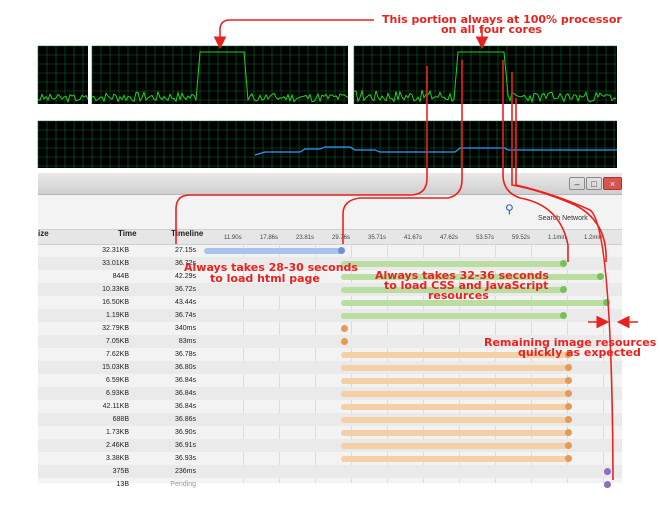 The width and height of the screenshot is (660, 510). I want to click on column-header-size: ize, so click(43, 233).